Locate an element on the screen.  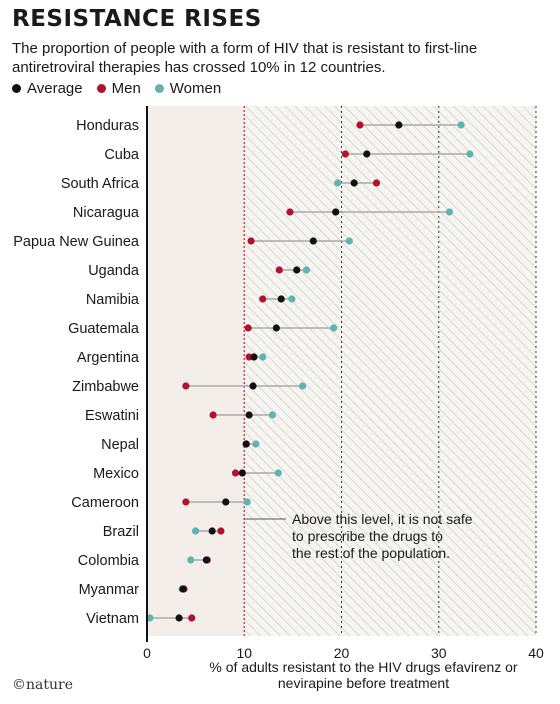
row-myanmar: Myanmar is located at coordinates (133, 590).